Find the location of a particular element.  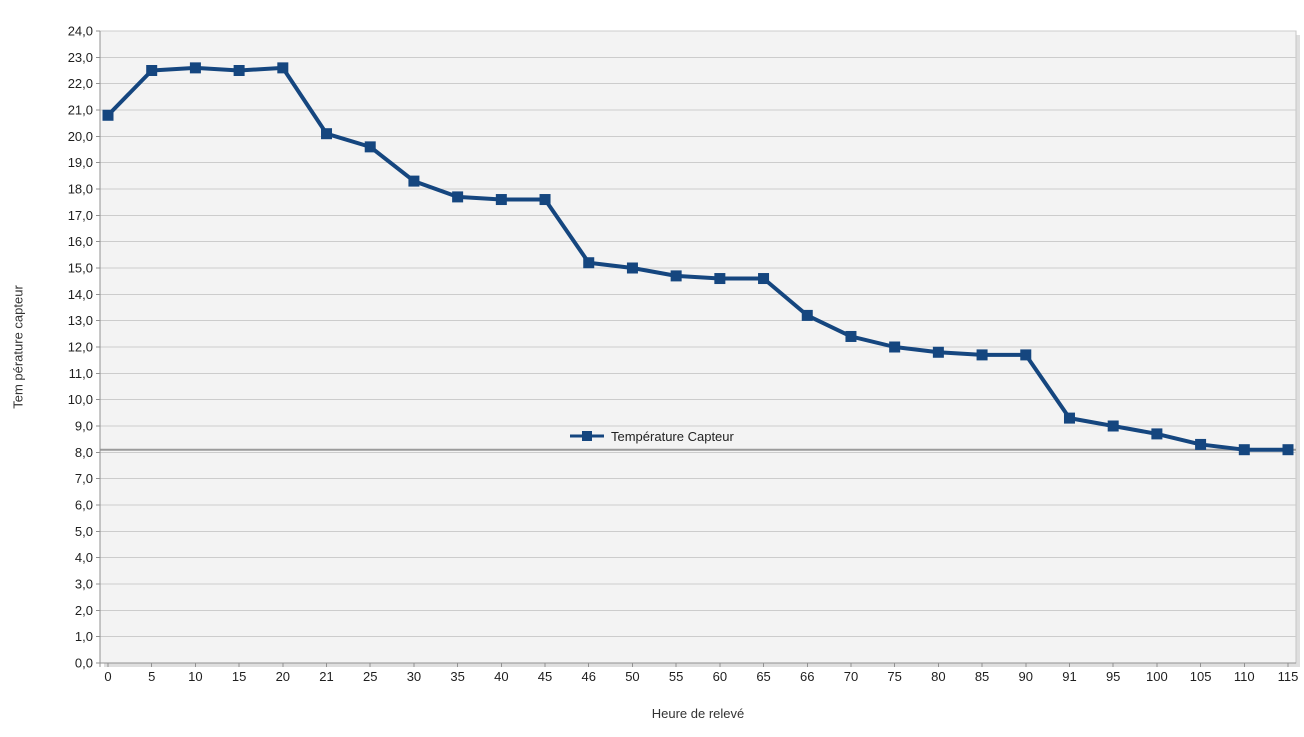

legend-label: Température Capteur is located at coordinates (672, 436).